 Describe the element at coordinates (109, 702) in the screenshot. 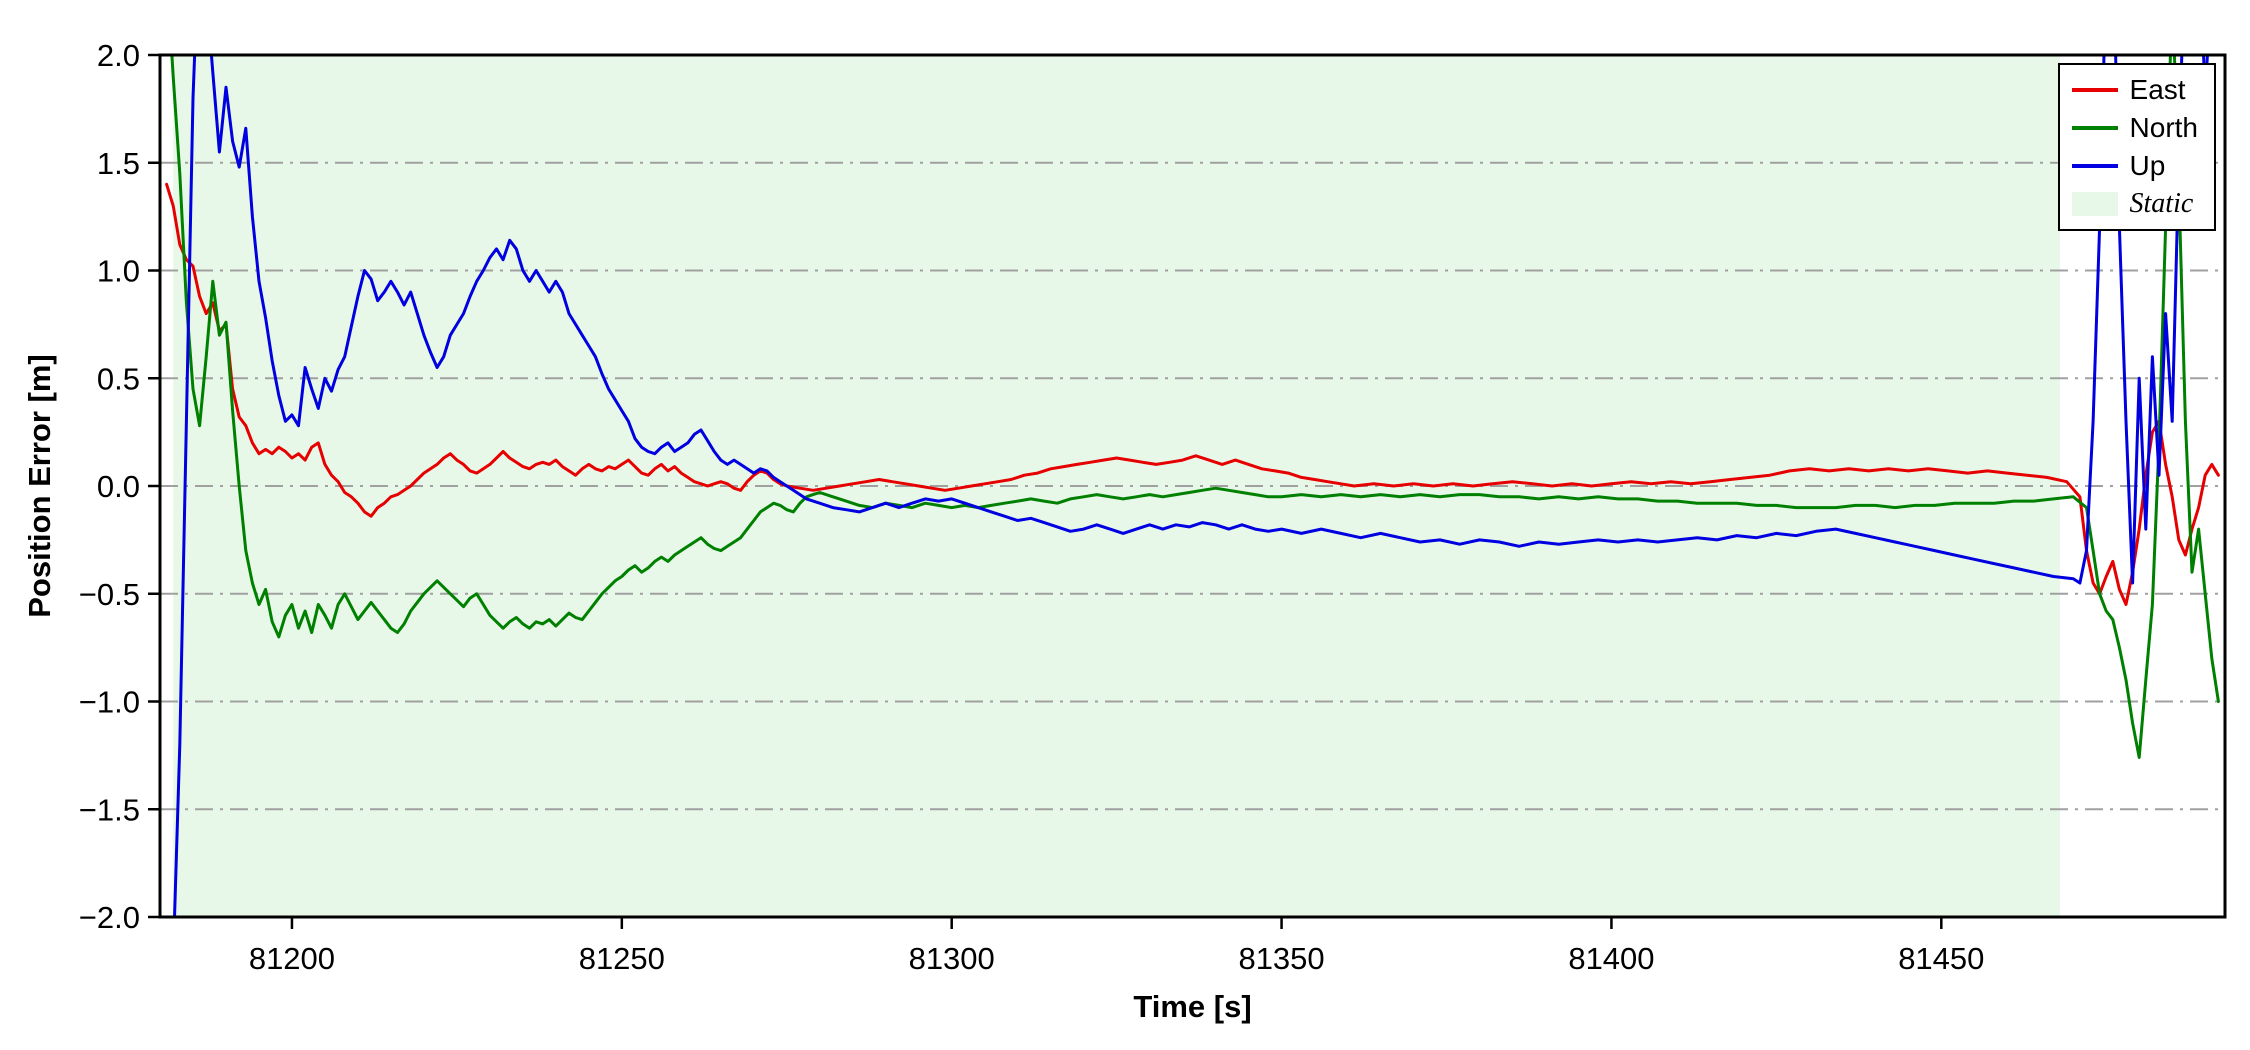

I see `y-tick-label: −1.0` at that location.